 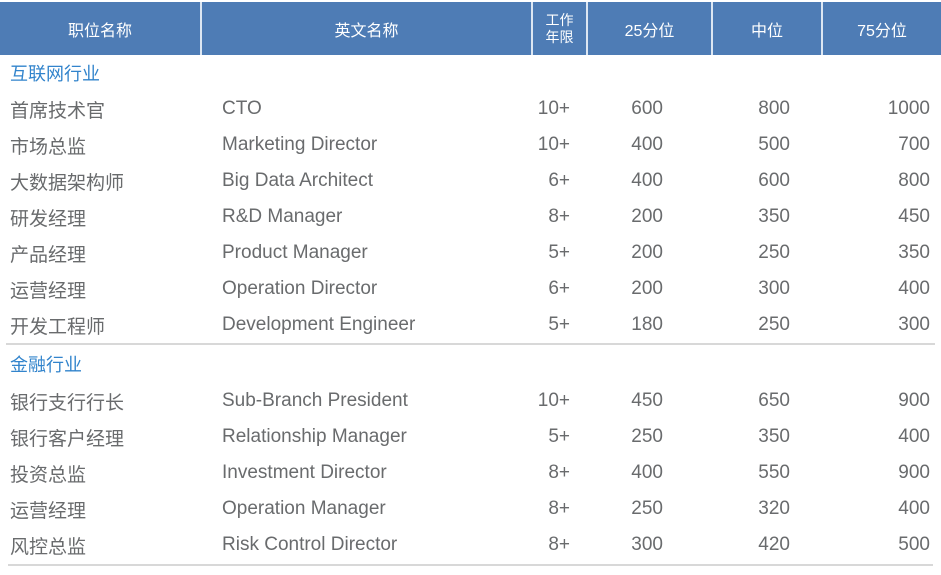 What do you see at coordinates (470, 473) in the screenshot?
I see `table-row: 投资总监 Investment Director 8+ 400 550 900` at bounding box center [470, 473].